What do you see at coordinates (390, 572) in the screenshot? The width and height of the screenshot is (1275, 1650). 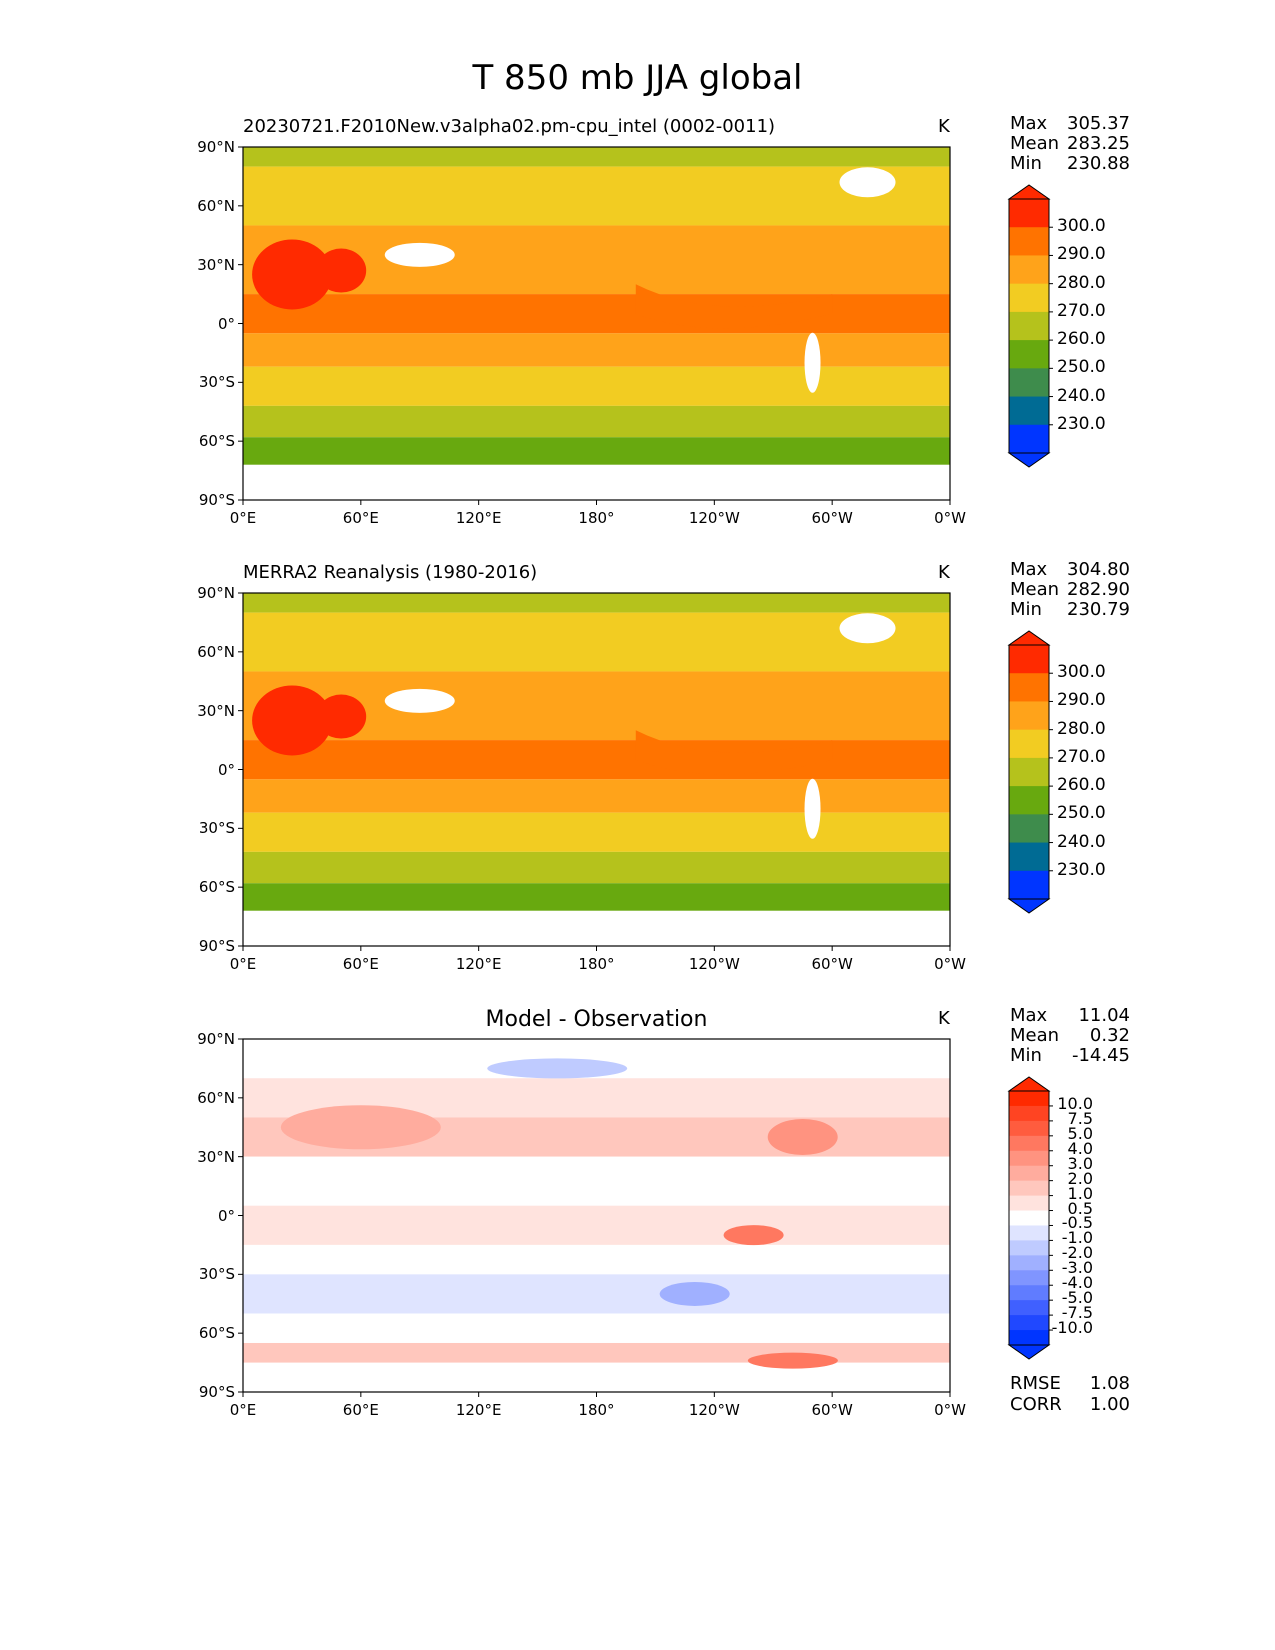 I see `panel-title: MERRA2 Reanalysis (1980-2016)` at bounding box center [390, 572].